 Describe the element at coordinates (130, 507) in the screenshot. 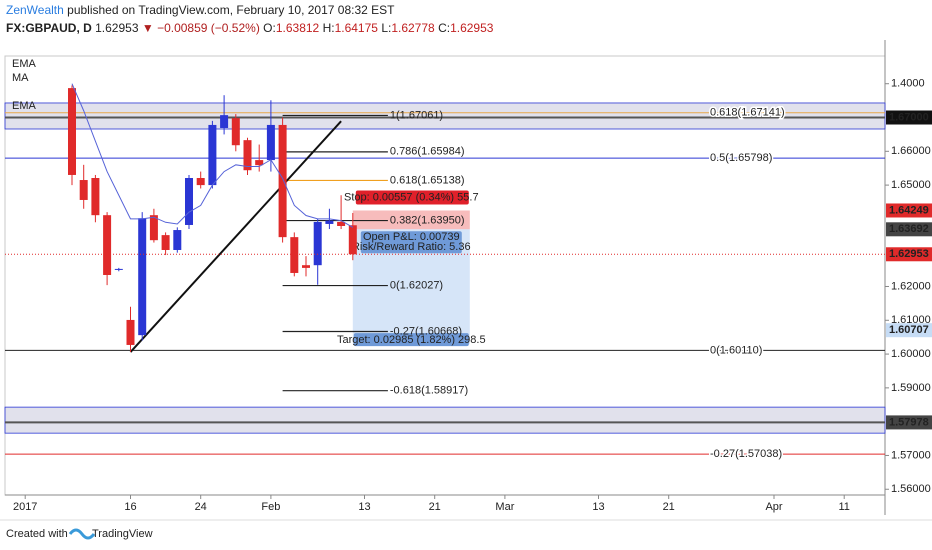

I see `x-tick-label: 16` at that location.